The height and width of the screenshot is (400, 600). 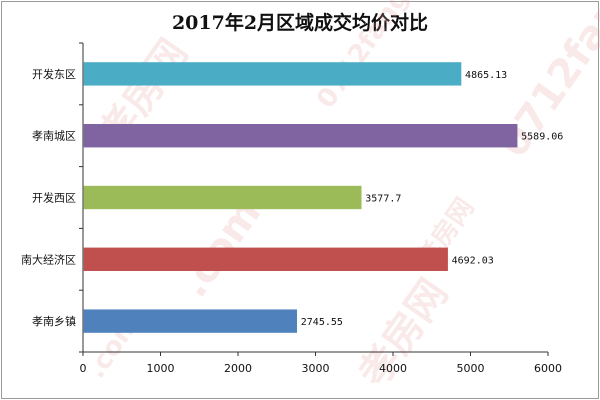 I want to click on chart-title: 2017年2月区域成交均价对比, so click(x=300, y=23).